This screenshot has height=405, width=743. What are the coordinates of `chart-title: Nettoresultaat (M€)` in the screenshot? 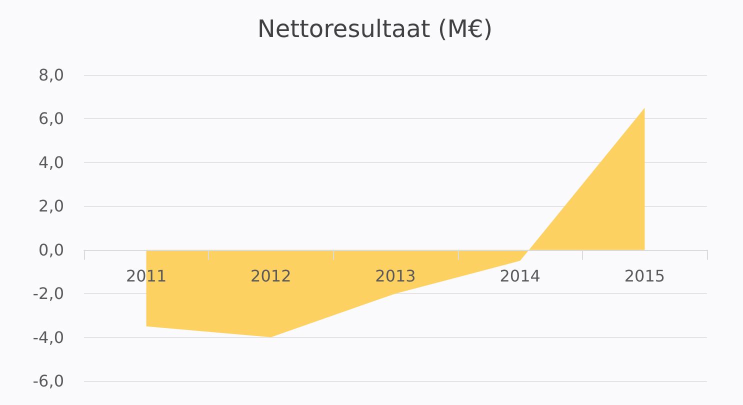 It's located at (375, 29).